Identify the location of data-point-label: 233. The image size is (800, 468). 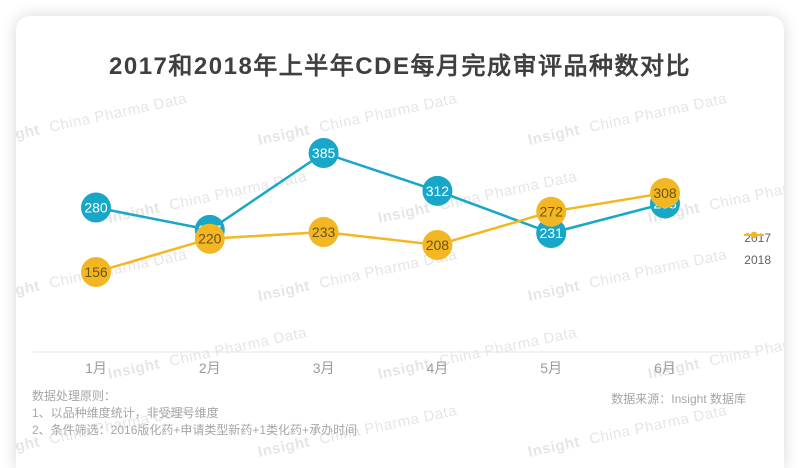
(324, 232).